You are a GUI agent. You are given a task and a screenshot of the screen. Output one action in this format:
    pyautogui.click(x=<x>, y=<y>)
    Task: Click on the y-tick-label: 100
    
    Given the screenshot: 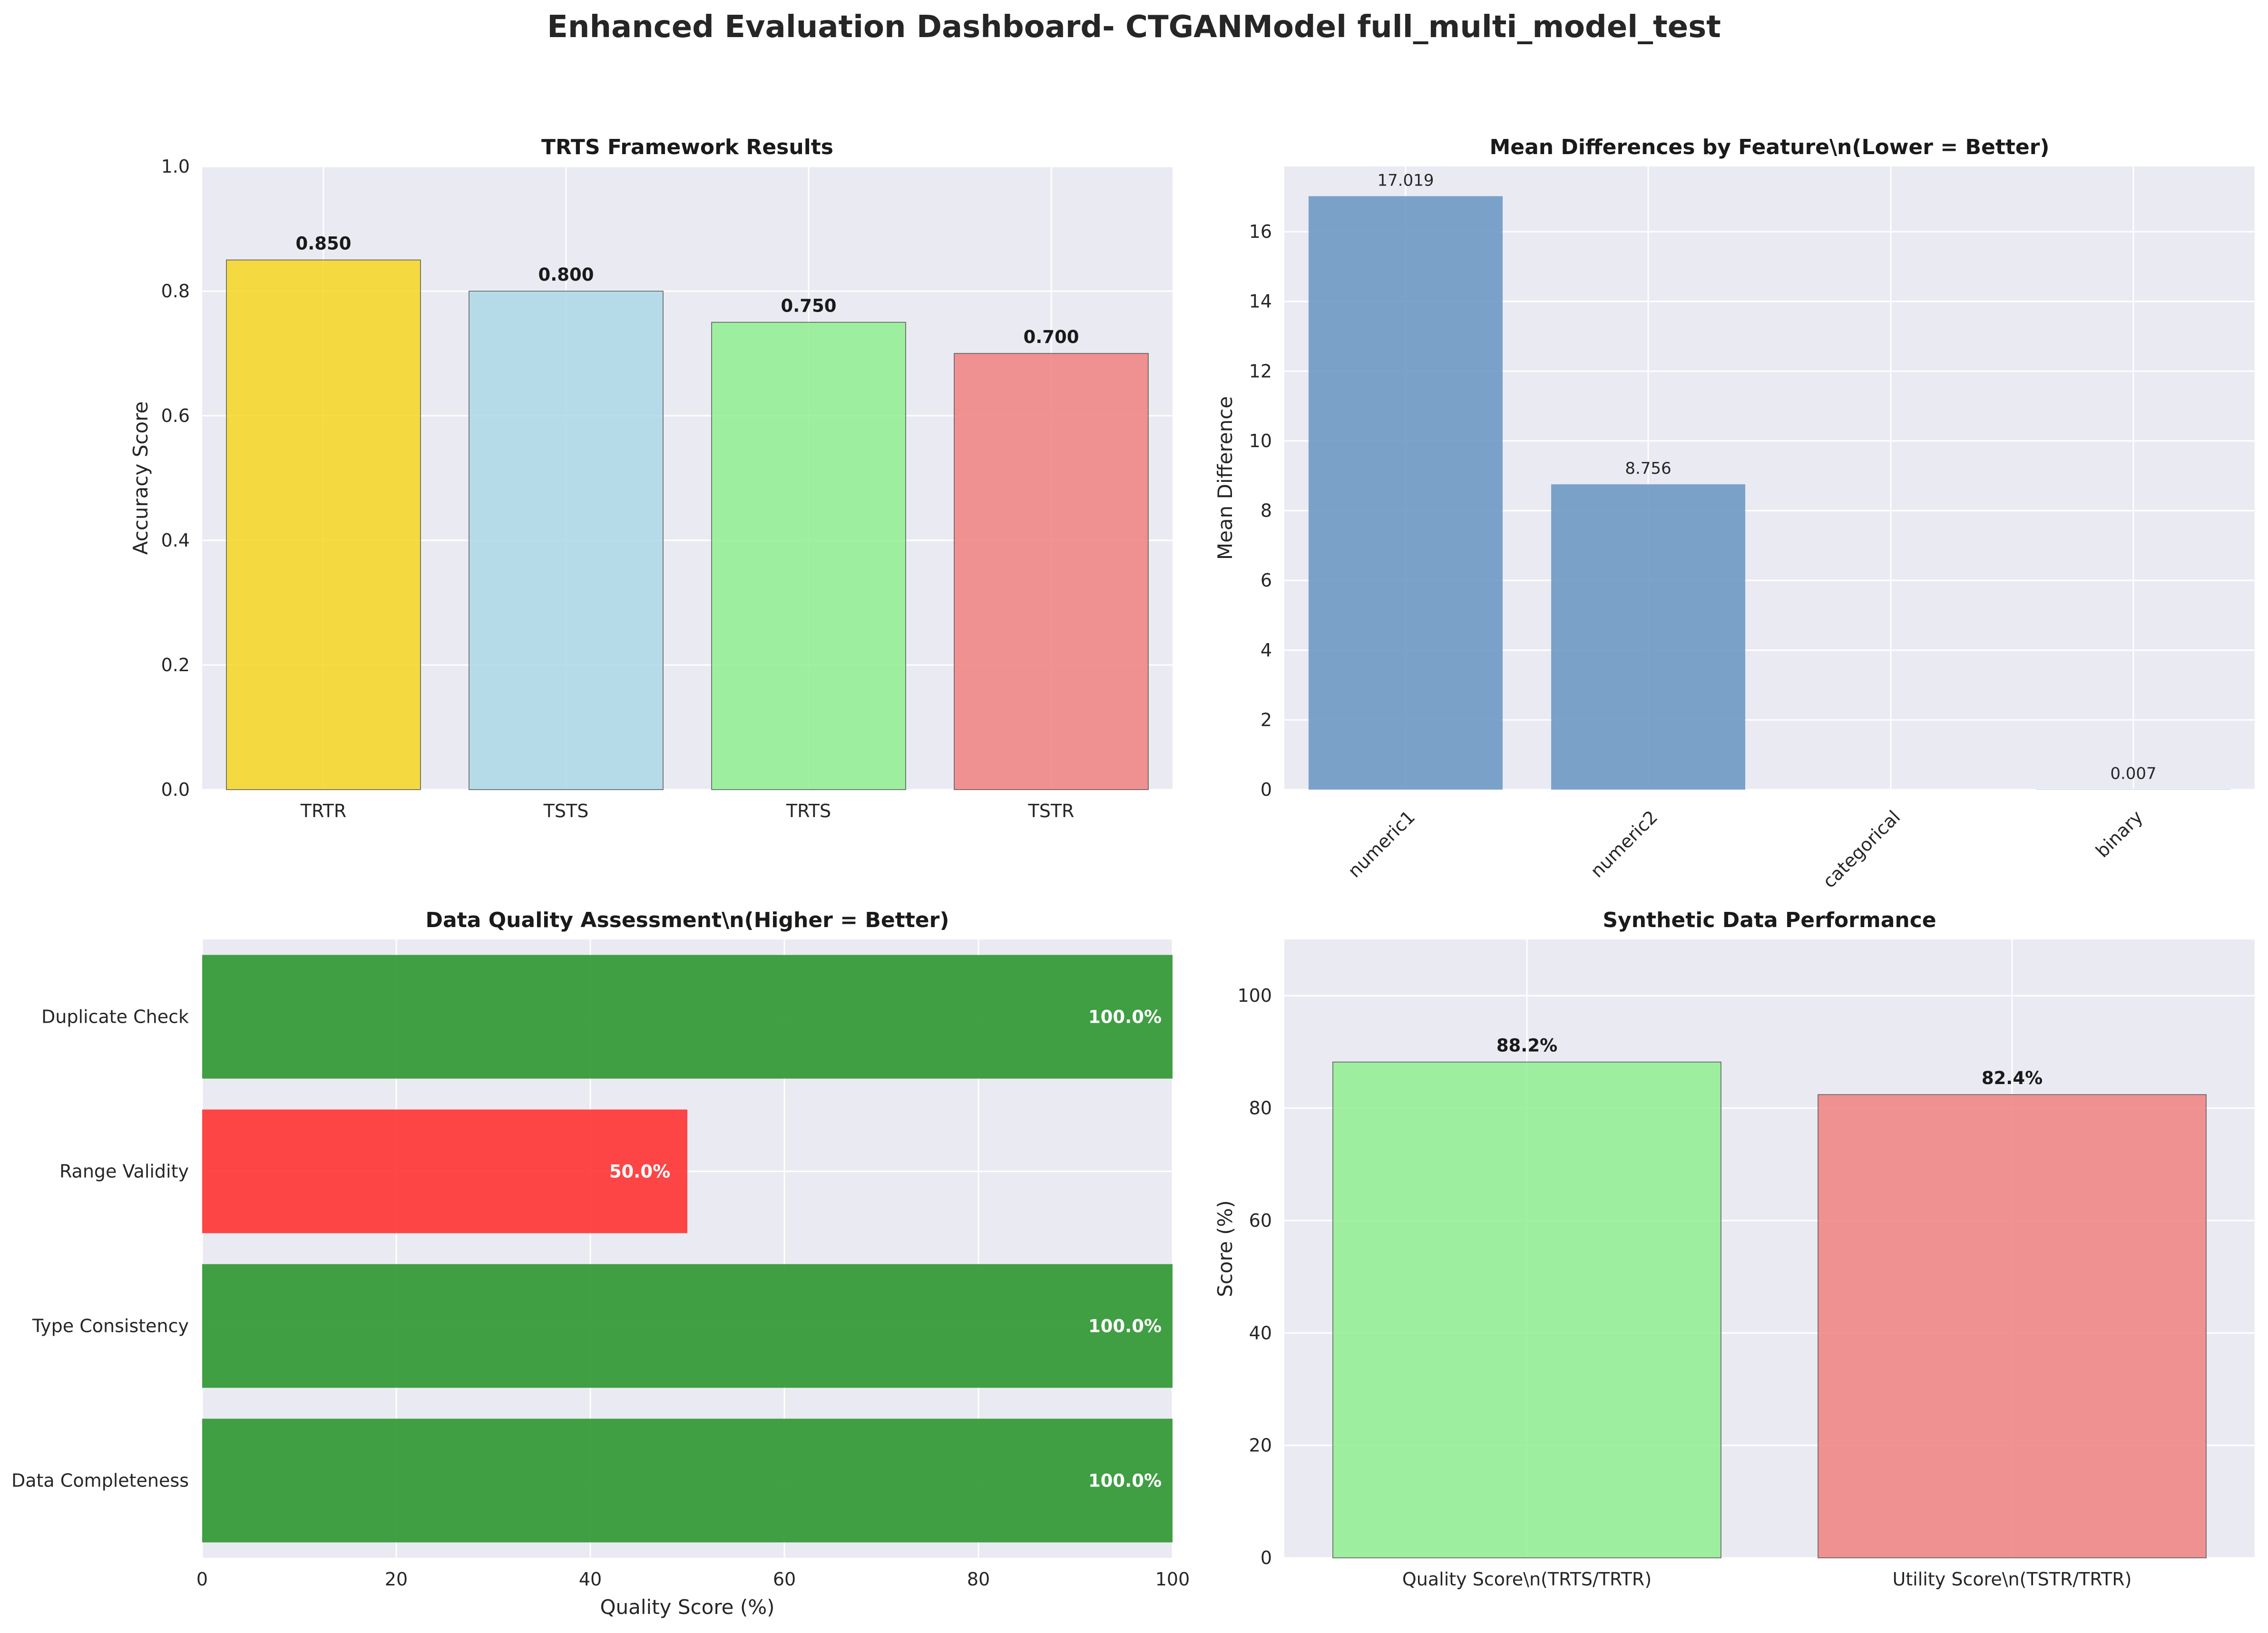 What is the action you would take?
    pyautogui.click(x=1254, y=996)
    